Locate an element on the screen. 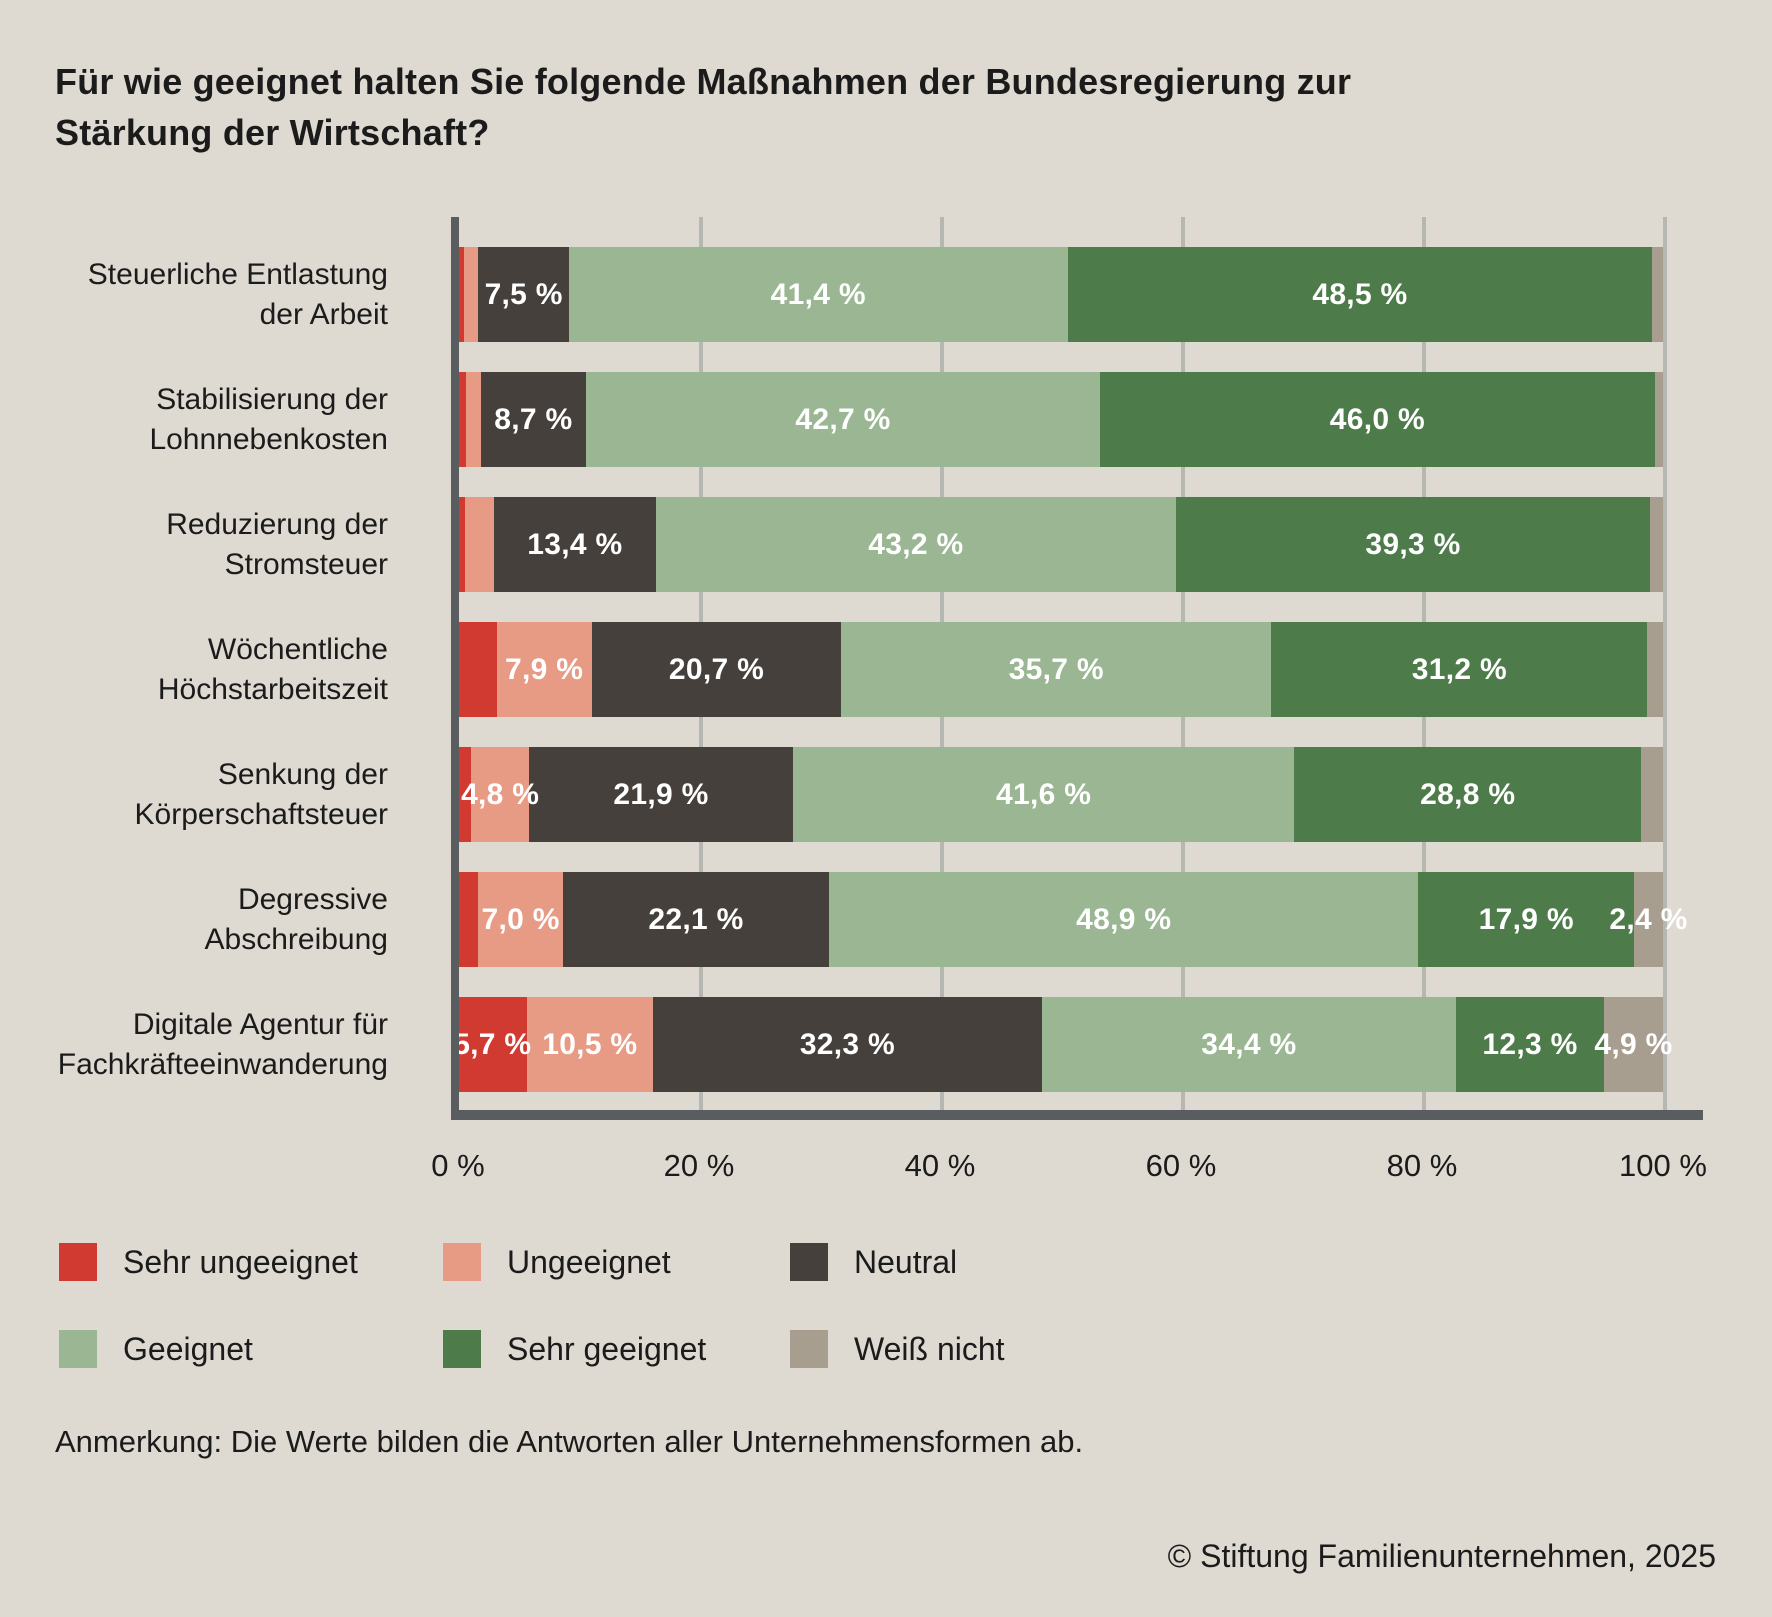  bar-value-label: 22,1 % is located at coordinates (696, 919).